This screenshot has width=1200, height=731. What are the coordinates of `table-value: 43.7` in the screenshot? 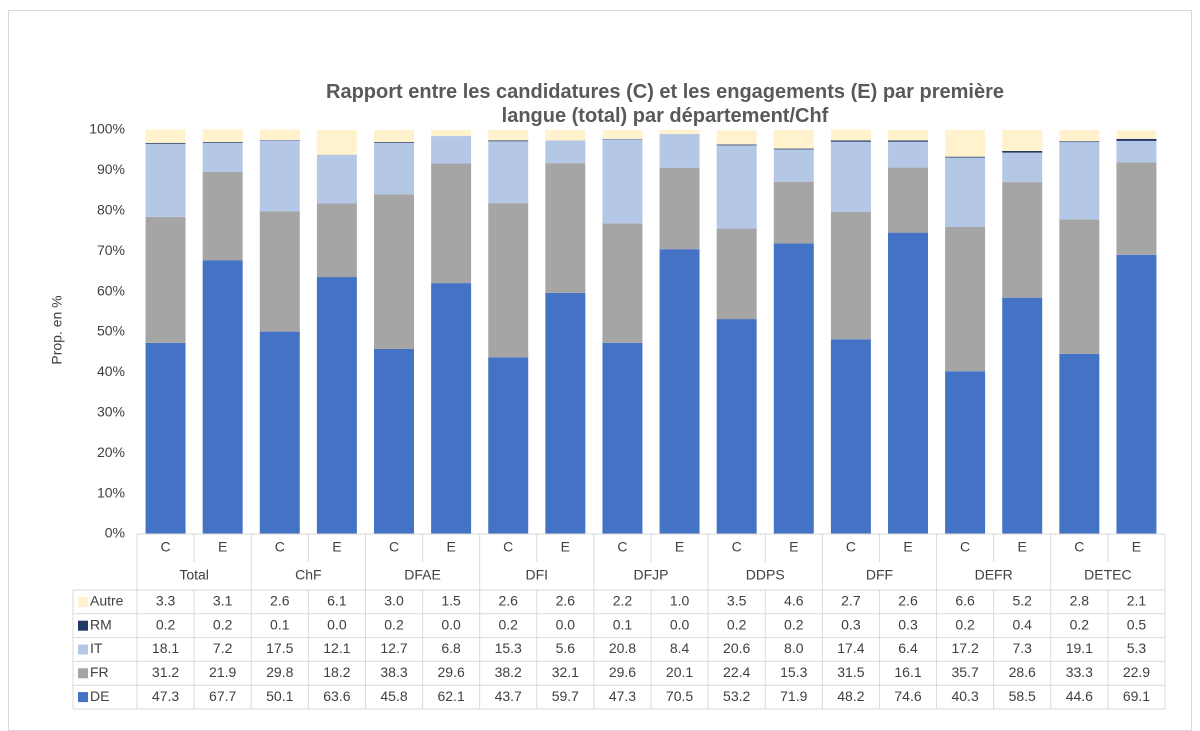 It's located at (508, 696).